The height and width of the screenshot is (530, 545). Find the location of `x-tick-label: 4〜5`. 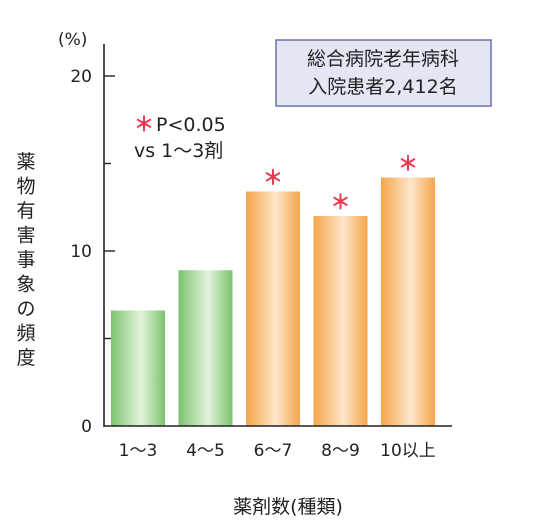

x-tick-label: 4〜5 is located at coordinates (205, 451).